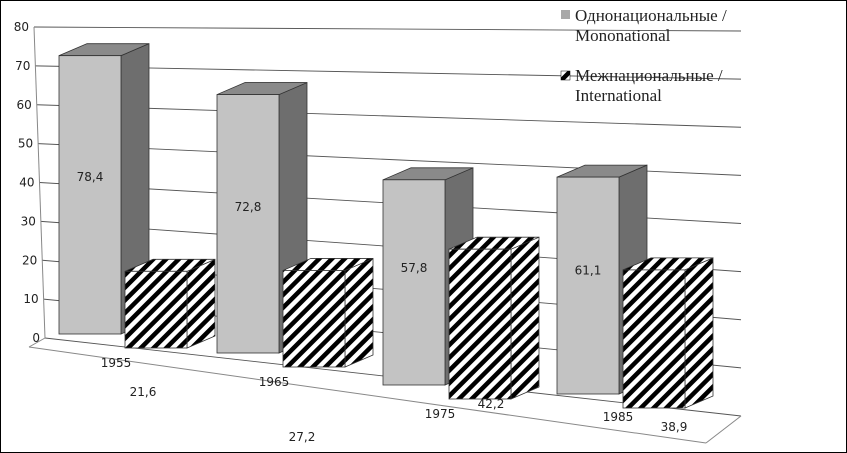 This screenshot has width=847, height=453. I want to click on y-tick-label: 20, so click(29, 260).